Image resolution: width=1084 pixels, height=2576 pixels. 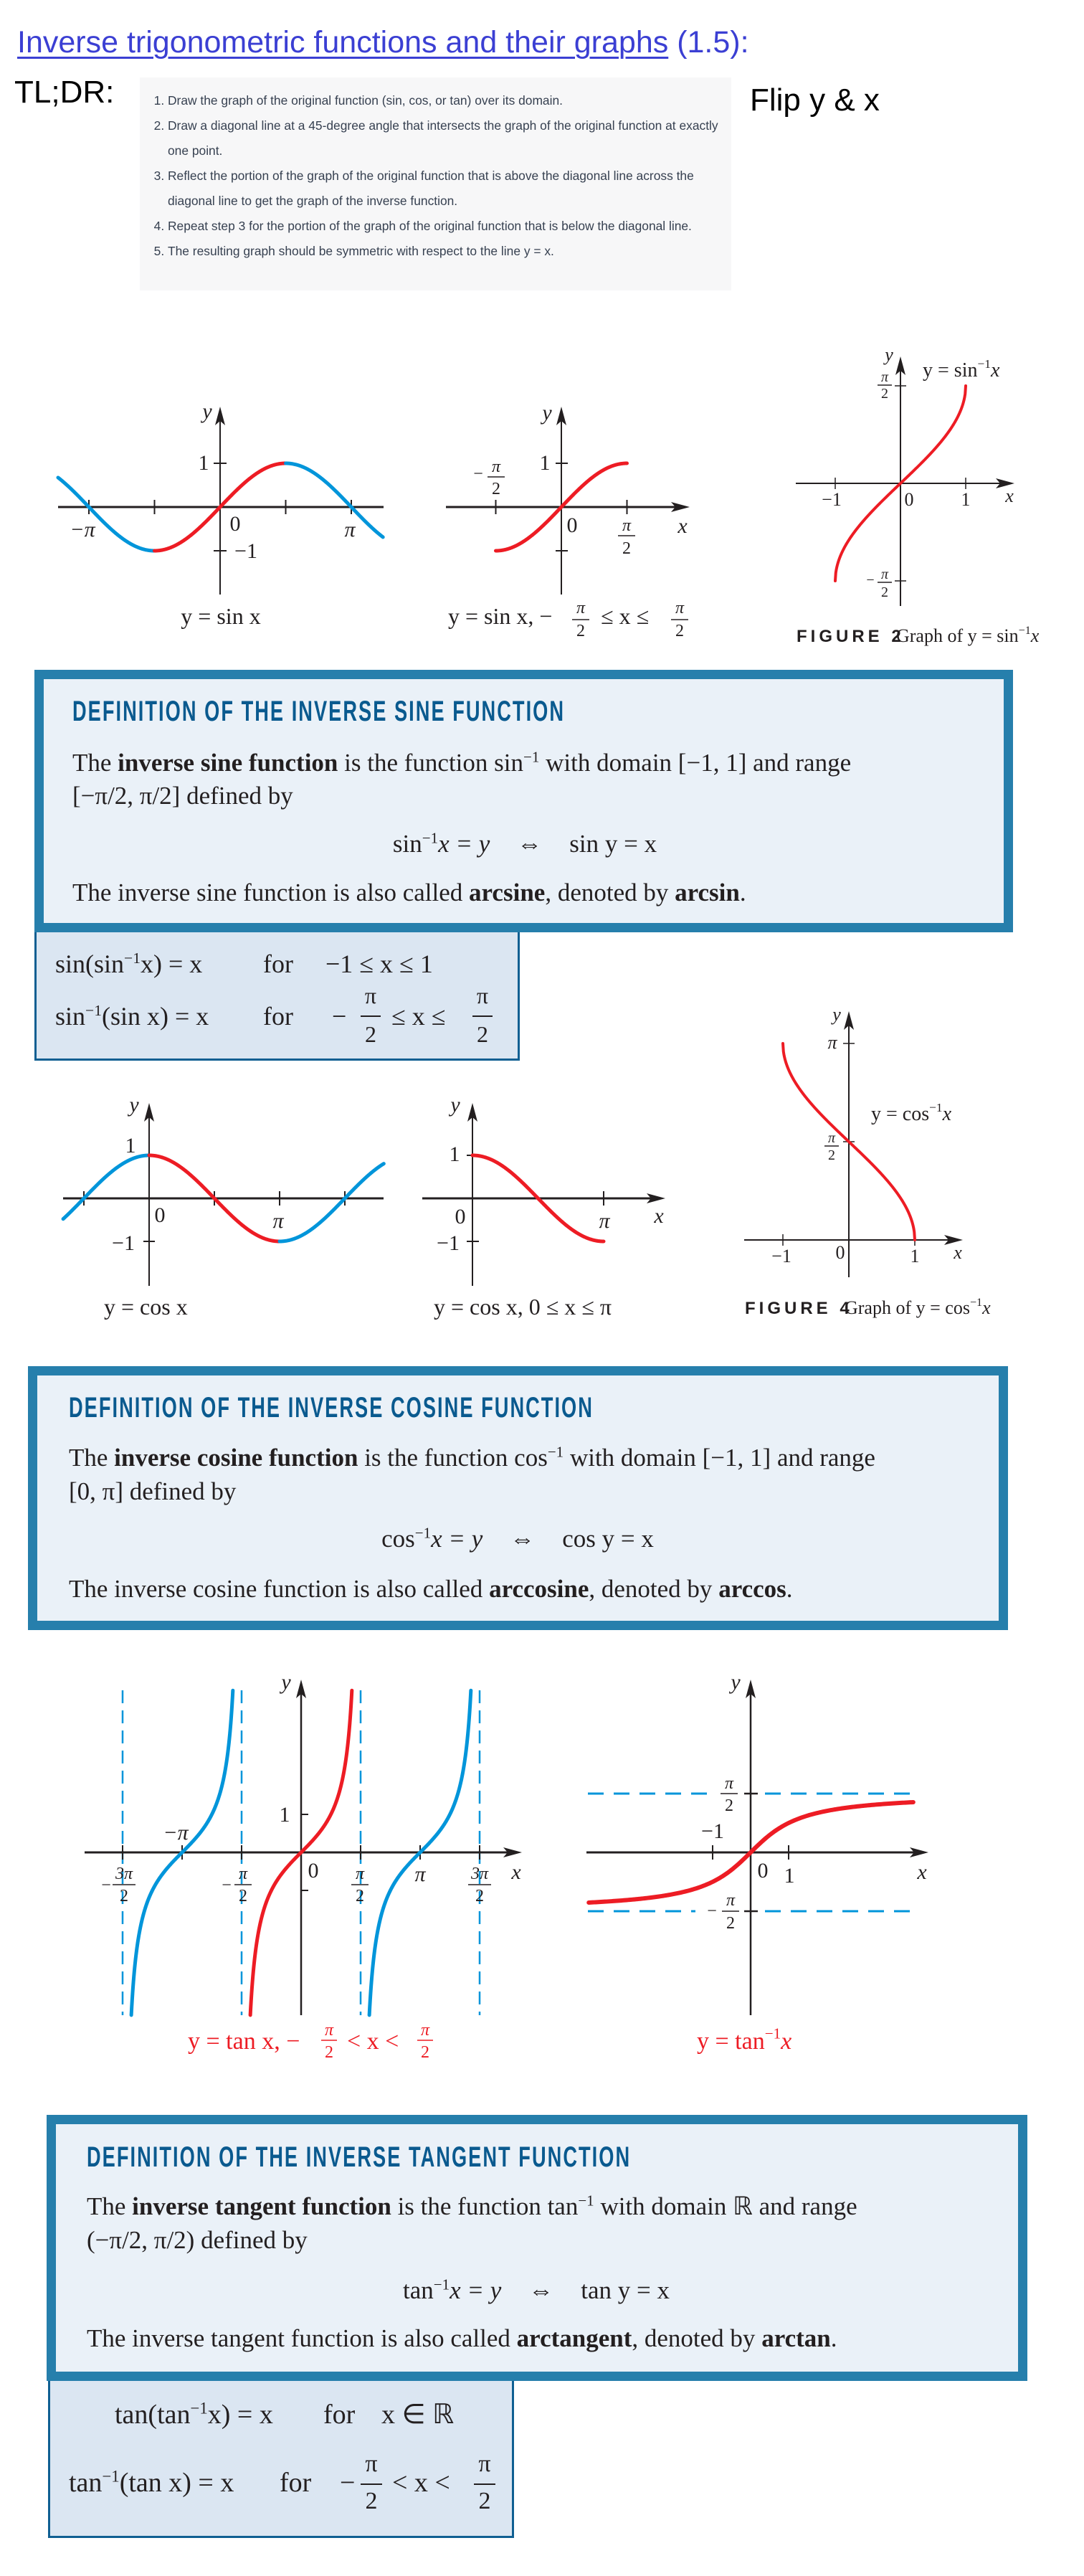 What do you see at coordinates (851, 636) in the screenshot?
I see `figure-number: FIGURE 2` at bounding box center [851, 636].